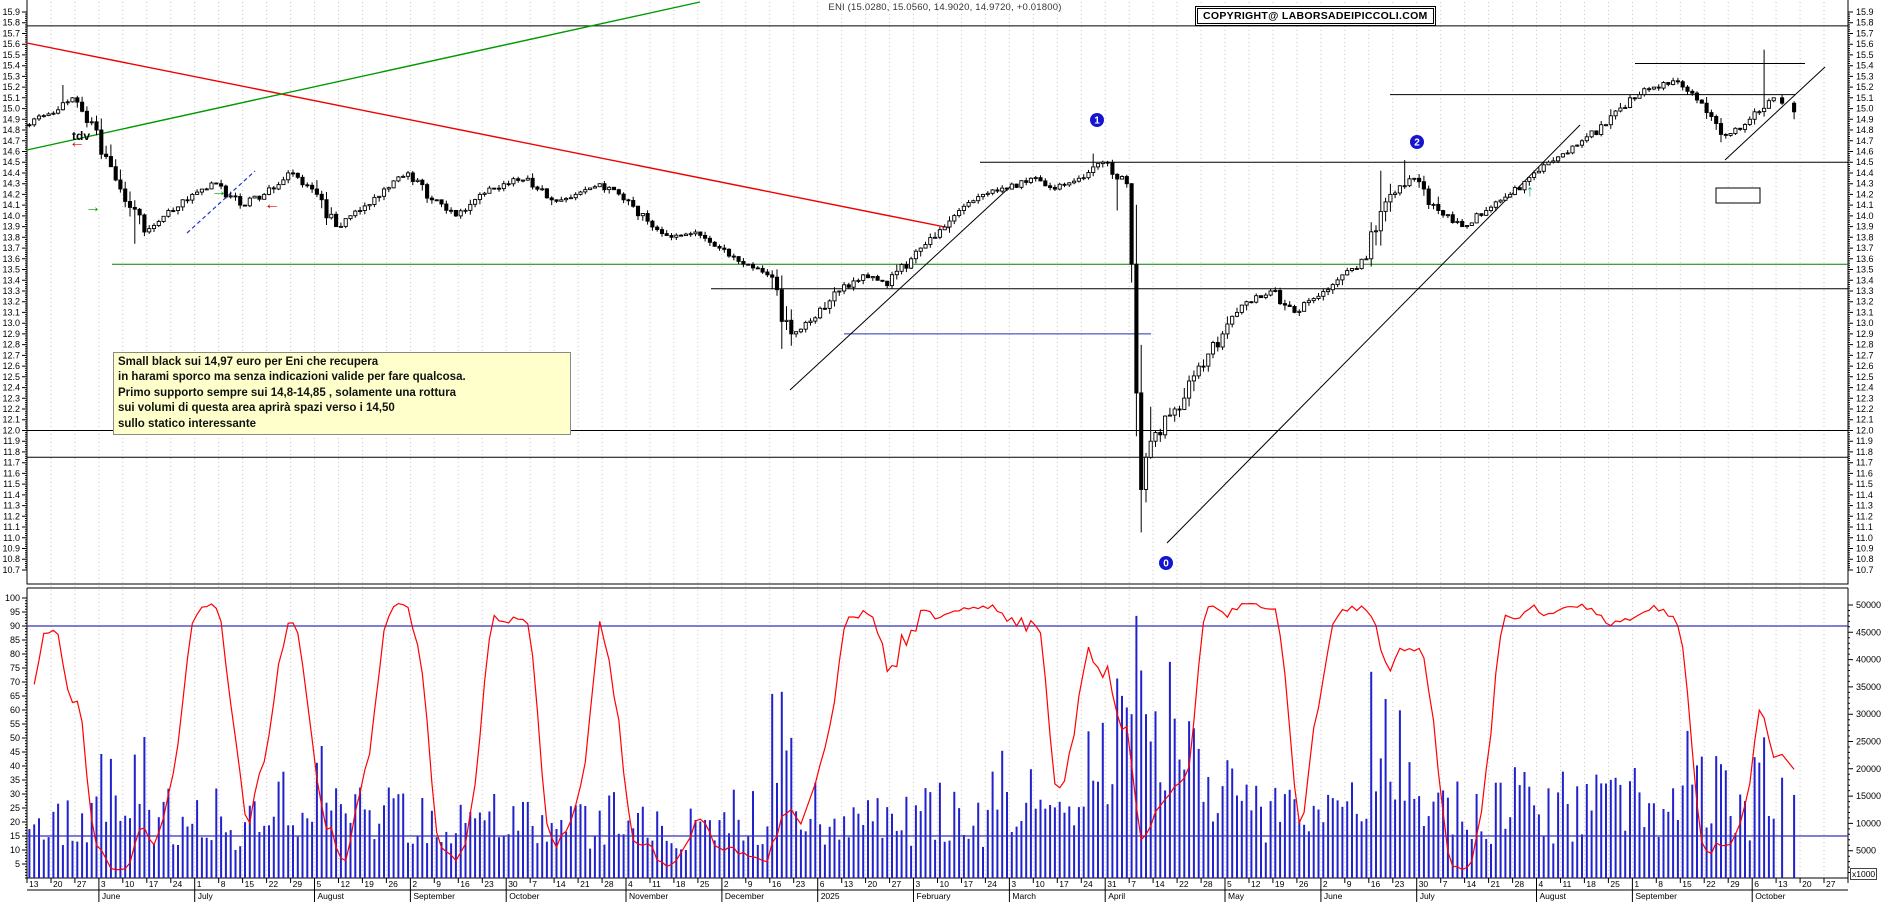 The width and height of the screenshot is (1890, 902). I want to click on svg-text: 80, so click(15, 654).